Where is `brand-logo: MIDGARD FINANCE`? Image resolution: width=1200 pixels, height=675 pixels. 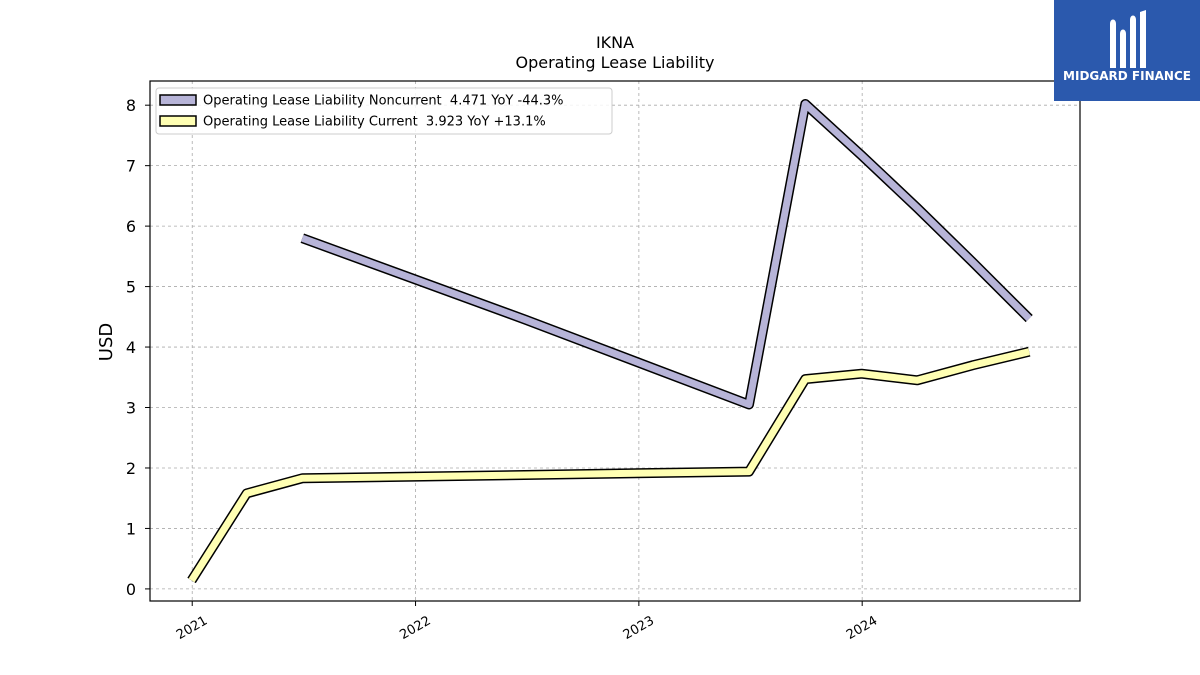 brand-logo: MIDGARD FINANCE is located at coordinates (1127, 50).